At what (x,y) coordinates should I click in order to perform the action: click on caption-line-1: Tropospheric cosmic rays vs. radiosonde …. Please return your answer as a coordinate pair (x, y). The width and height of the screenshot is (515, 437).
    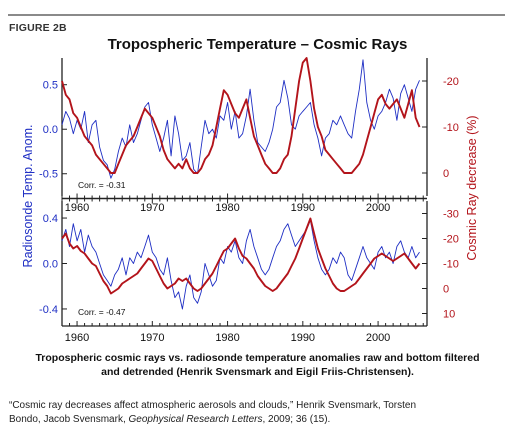
    Looking at the image, I should click on (257, 358).